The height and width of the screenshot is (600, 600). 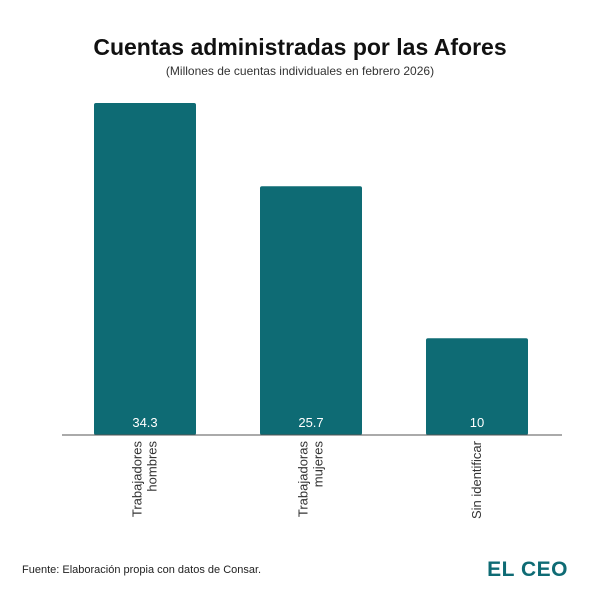 What do you see at coordinates (318, 464) in the screenshot?
I see `x-tick-label-line: mujeres` at bounding box center [318, 464].